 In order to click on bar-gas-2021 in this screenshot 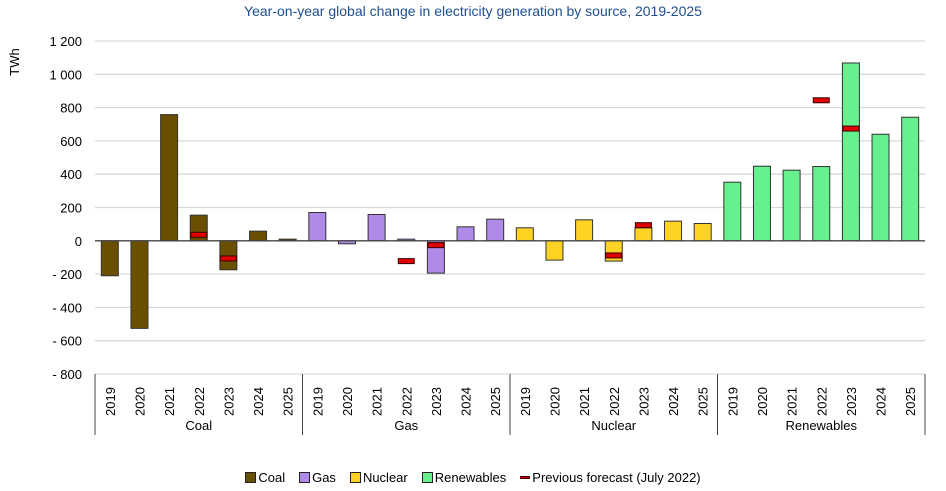, I will do `click(376, 227)`.